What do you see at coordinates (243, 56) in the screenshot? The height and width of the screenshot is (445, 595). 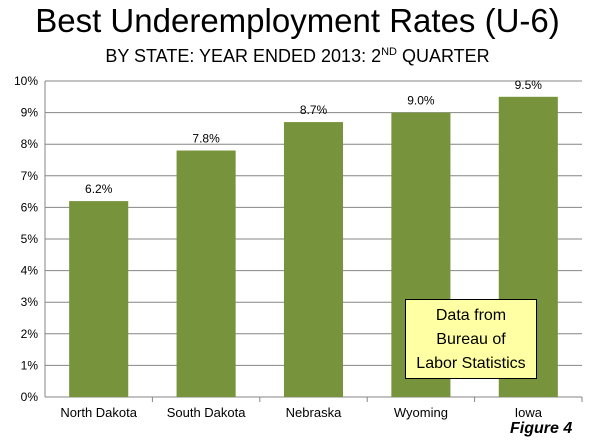 I see `subtitle-text: BY STATE: YEAR ENDED 2013: 2` at bounding box center [243, 56].